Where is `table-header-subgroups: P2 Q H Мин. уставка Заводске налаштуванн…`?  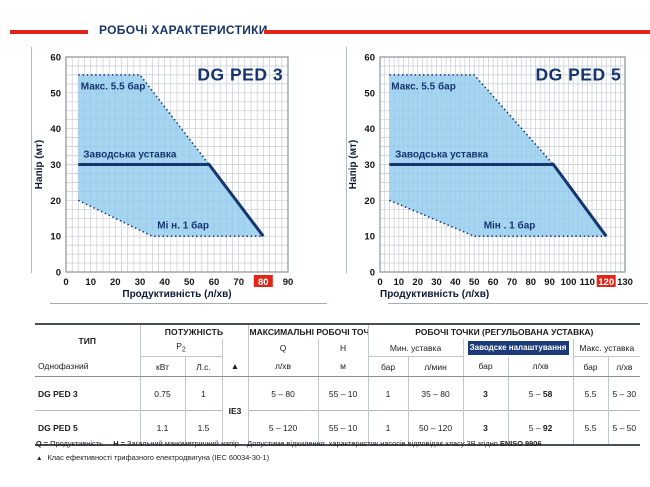 table-header-subgroups: P2 Q H Мин. уставка Заводске налаштуванн… is located at coordinates (338, 348).